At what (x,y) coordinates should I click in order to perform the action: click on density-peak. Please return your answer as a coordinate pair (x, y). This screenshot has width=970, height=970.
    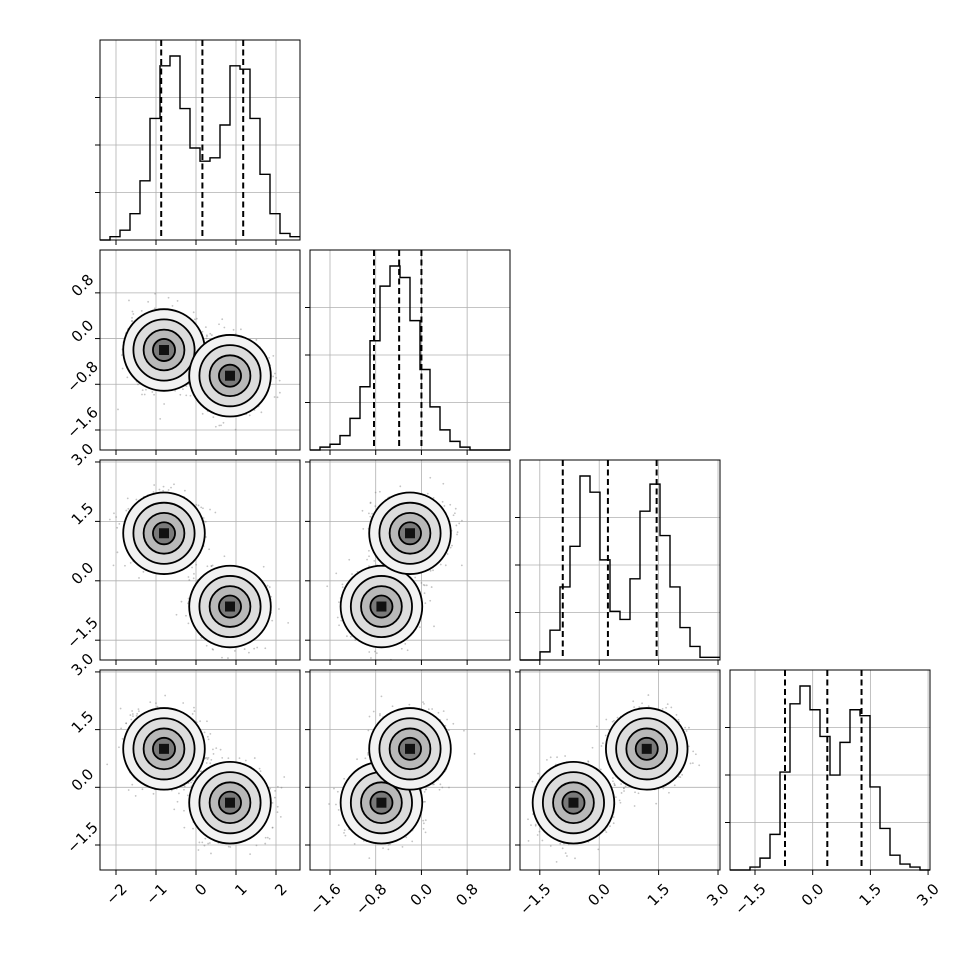
    Looking at the image, I should click on (230, 375).